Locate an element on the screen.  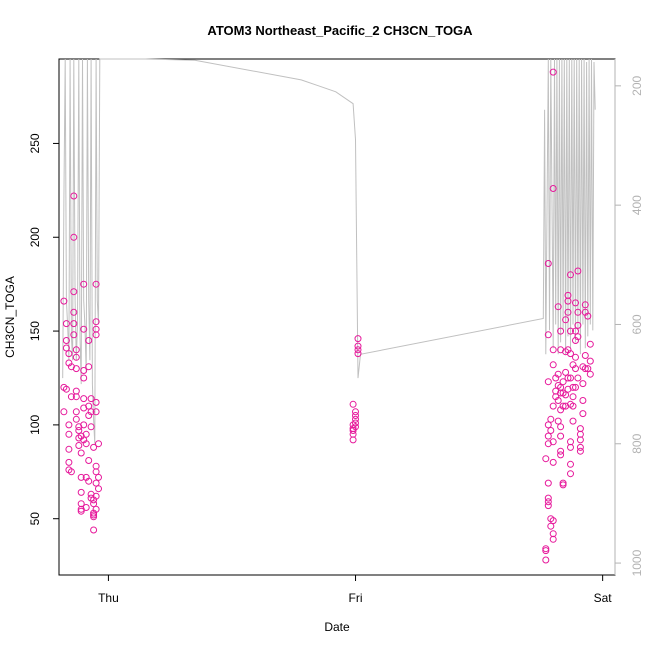
y-axis-label: CH3CN_TOGA is located at coordinates (10, 317).